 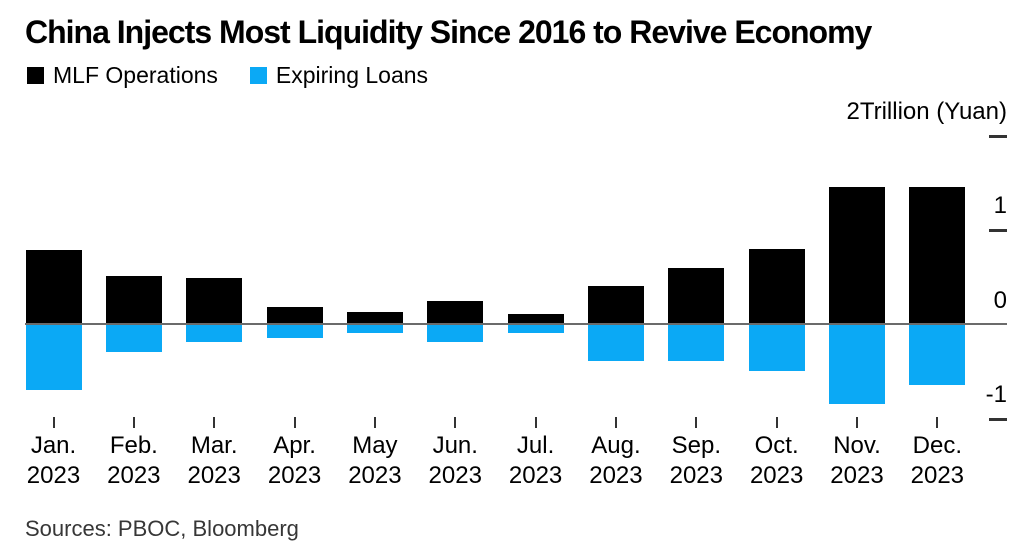 I want to click on bar-expiring-jun, so click(x=455, y=333).